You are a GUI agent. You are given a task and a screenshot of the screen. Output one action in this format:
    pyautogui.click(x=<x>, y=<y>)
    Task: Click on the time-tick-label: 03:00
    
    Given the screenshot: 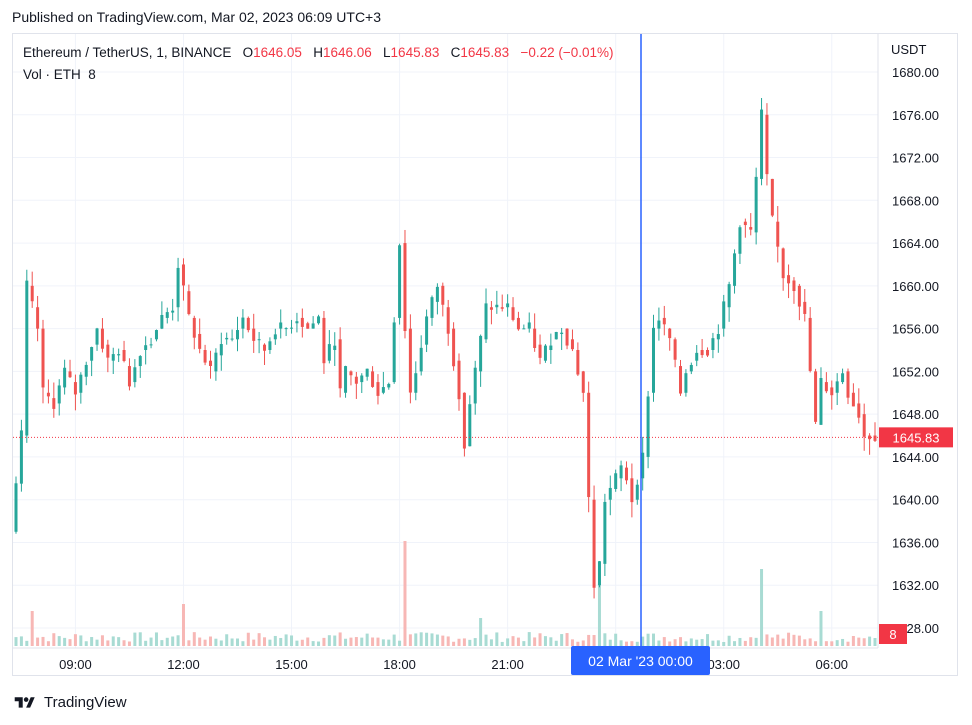 What is the action you would take?
    pyautogui.click(x=723, y=664)
    